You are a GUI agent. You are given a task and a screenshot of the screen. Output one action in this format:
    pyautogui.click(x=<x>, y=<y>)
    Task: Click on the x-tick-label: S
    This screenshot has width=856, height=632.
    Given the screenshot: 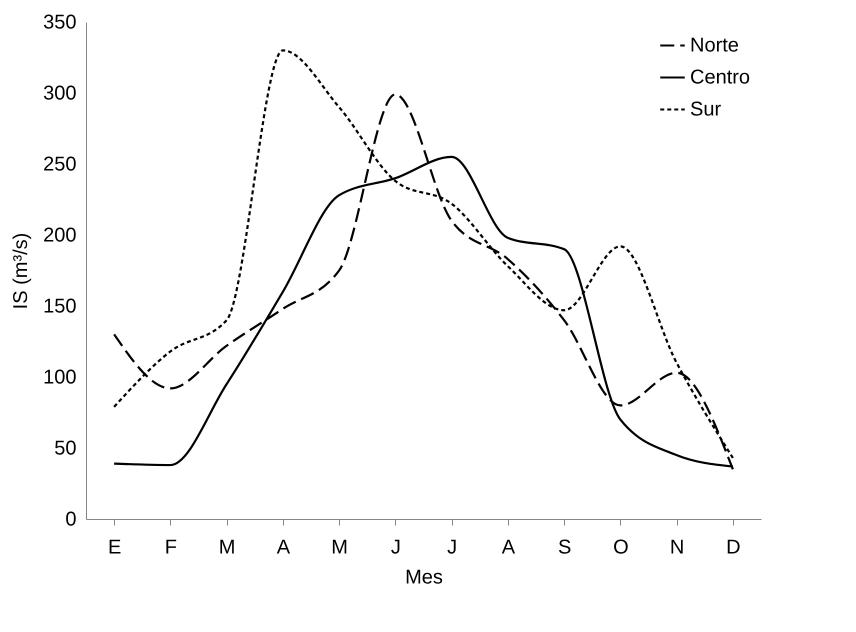 What is the action you would take?
    pyautogui.click(x=565, y=547)
    